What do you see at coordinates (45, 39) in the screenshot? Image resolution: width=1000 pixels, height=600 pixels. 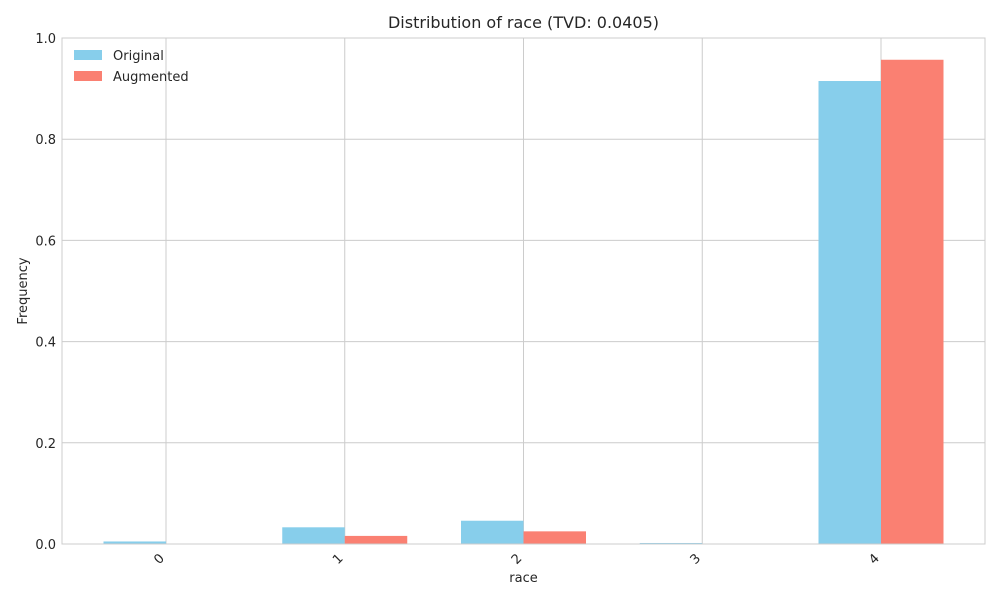 I see `y-tick-label: 1.0` at bounding box center [45, 39].